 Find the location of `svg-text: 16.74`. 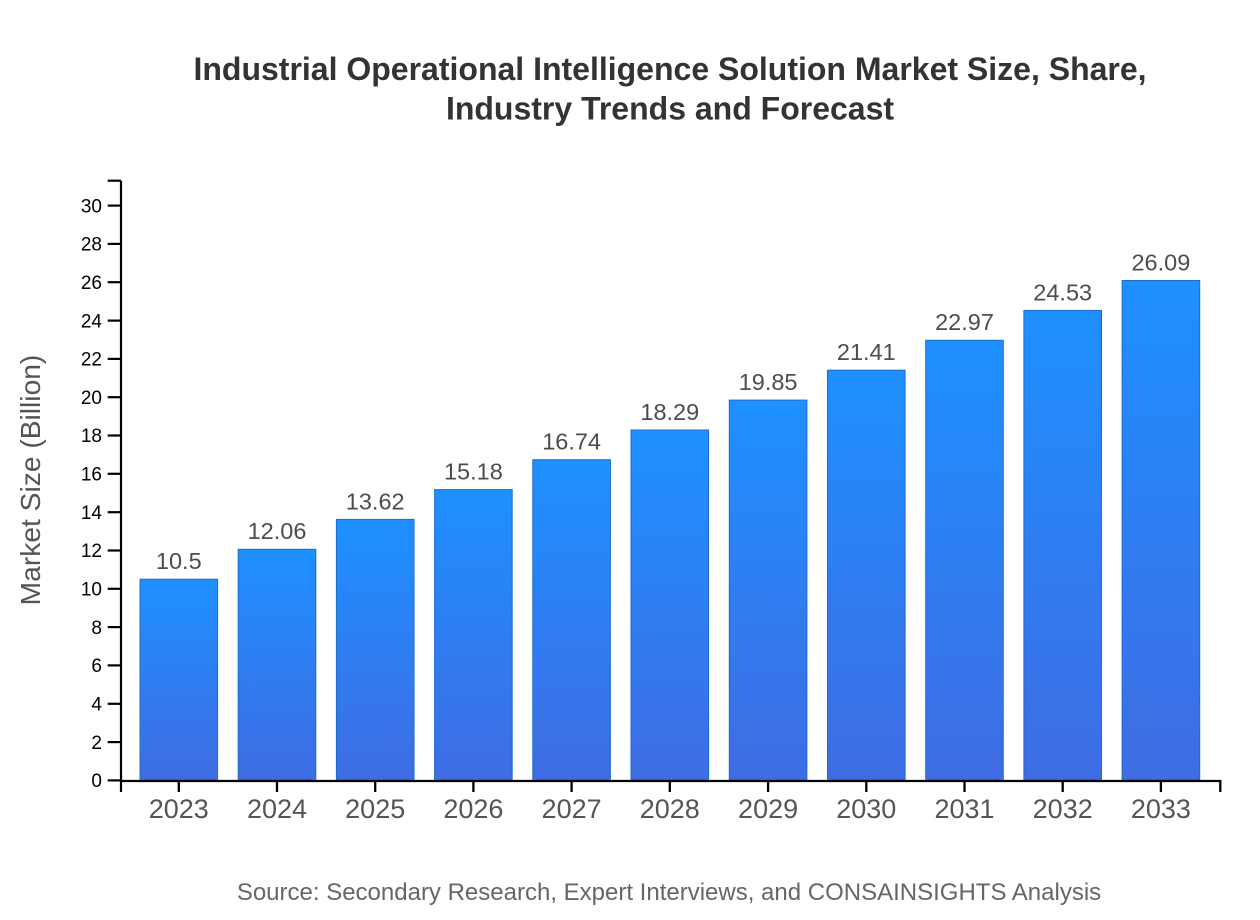

svg-text: 16.74 is located at coordinates (571, 442).